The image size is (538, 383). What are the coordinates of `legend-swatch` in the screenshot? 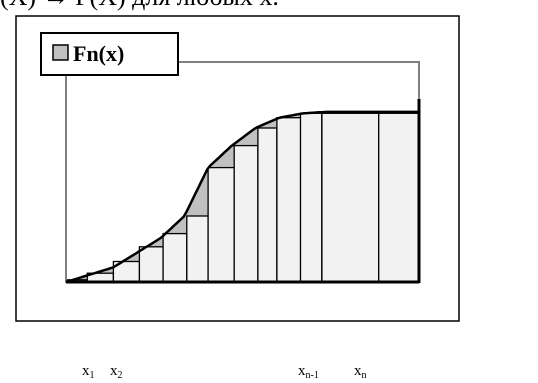 It's located at (60, 52).